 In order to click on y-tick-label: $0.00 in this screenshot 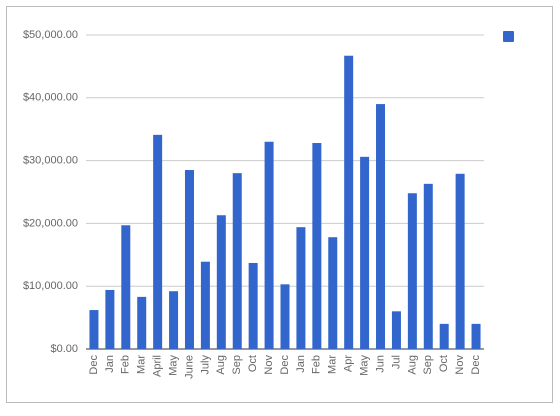, I will do `click(64, 349)`.